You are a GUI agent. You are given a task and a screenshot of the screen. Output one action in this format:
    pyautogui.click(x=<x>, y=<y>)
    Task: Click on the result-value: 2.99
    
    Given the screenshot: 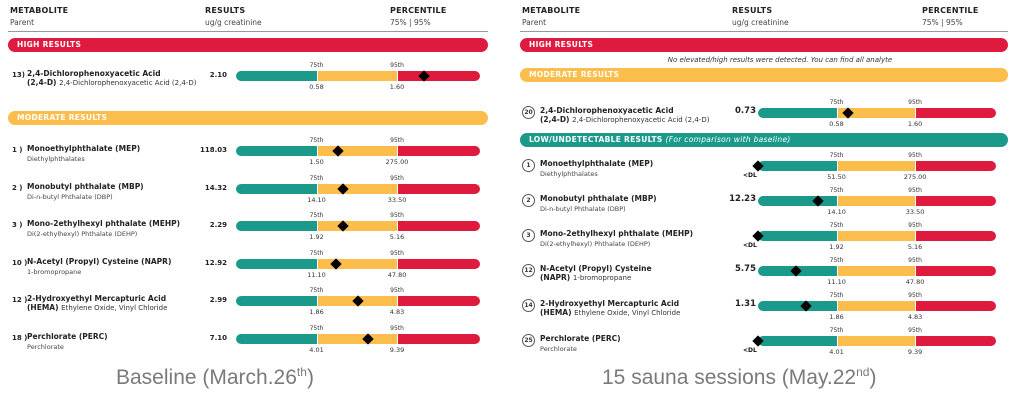 What is the action you would take?
    pyautogui.click(x=218, y=300)
    